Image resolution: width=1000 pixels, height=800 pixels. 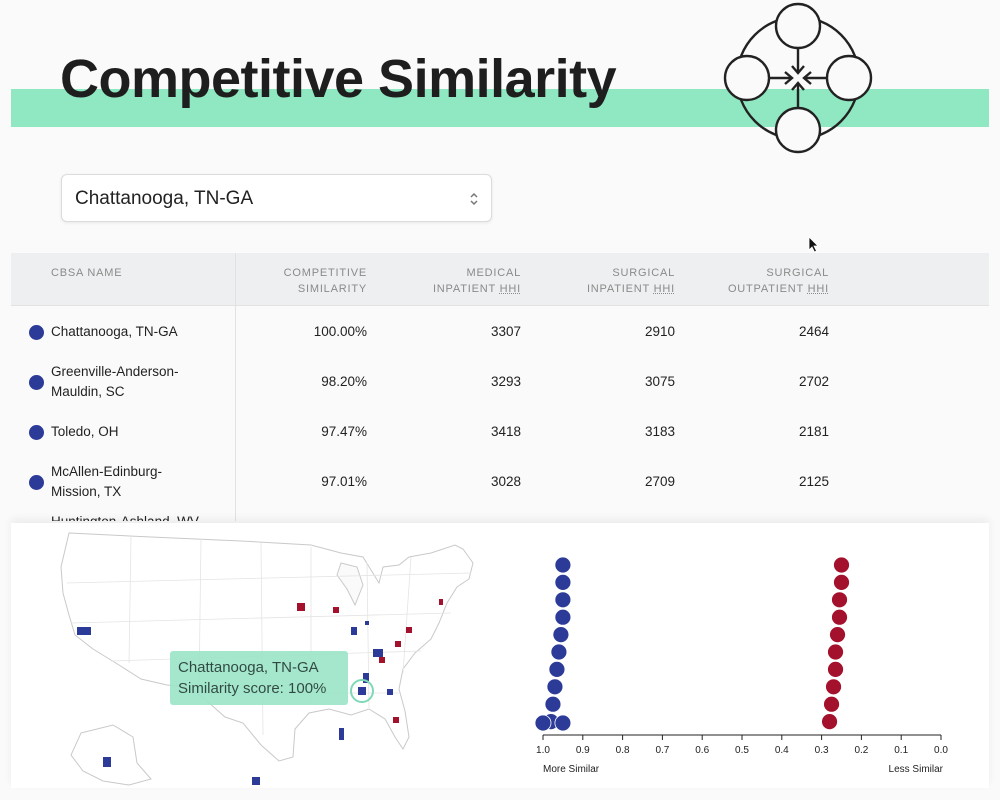 I want to click on surgical-inpatient-hhi-cell: 2709, so click(x=659, y=481).